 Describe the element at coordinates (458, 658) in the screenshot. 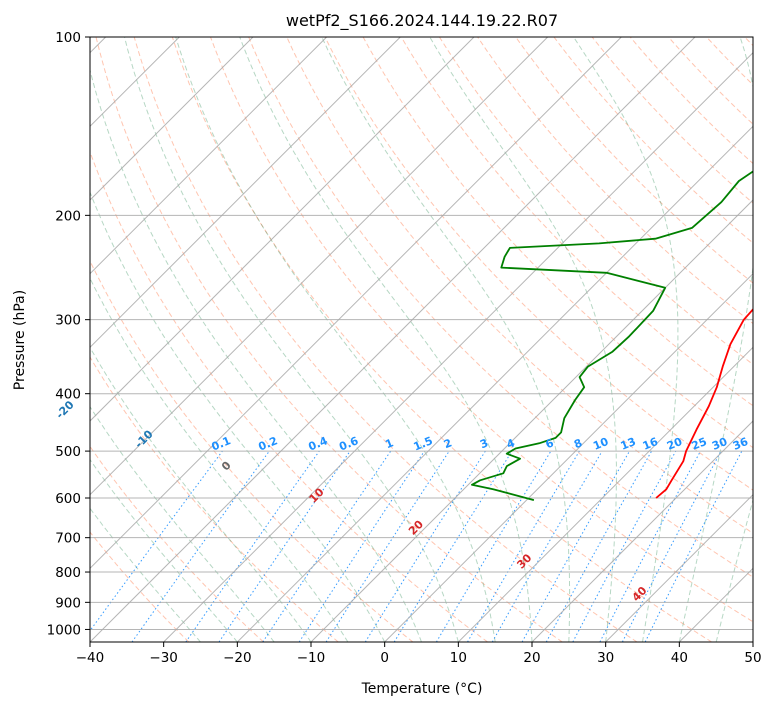

I see `x-tick-label: 10` at that location.